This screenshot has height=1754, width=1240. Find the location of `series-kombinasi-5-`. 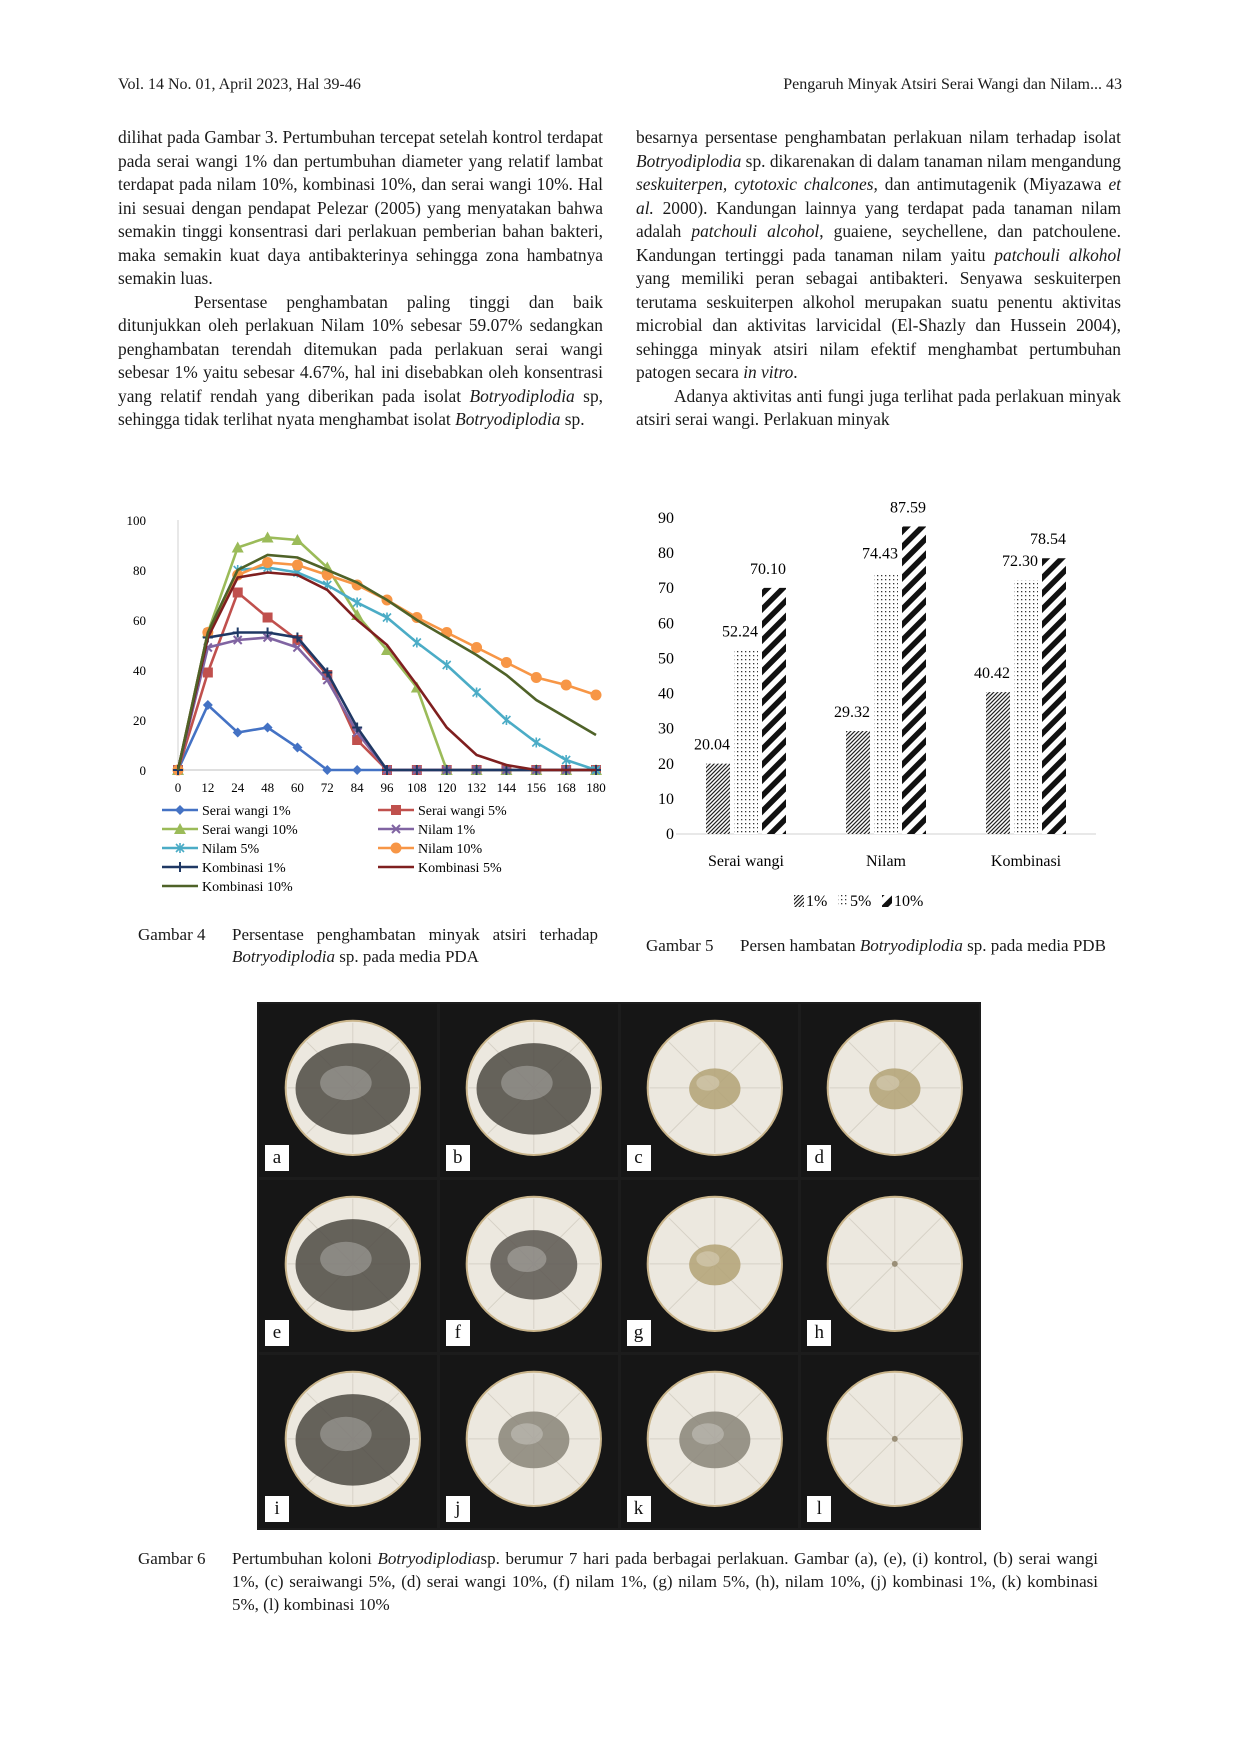

series-kombinasi-5- is located at coordinates (386, 671).